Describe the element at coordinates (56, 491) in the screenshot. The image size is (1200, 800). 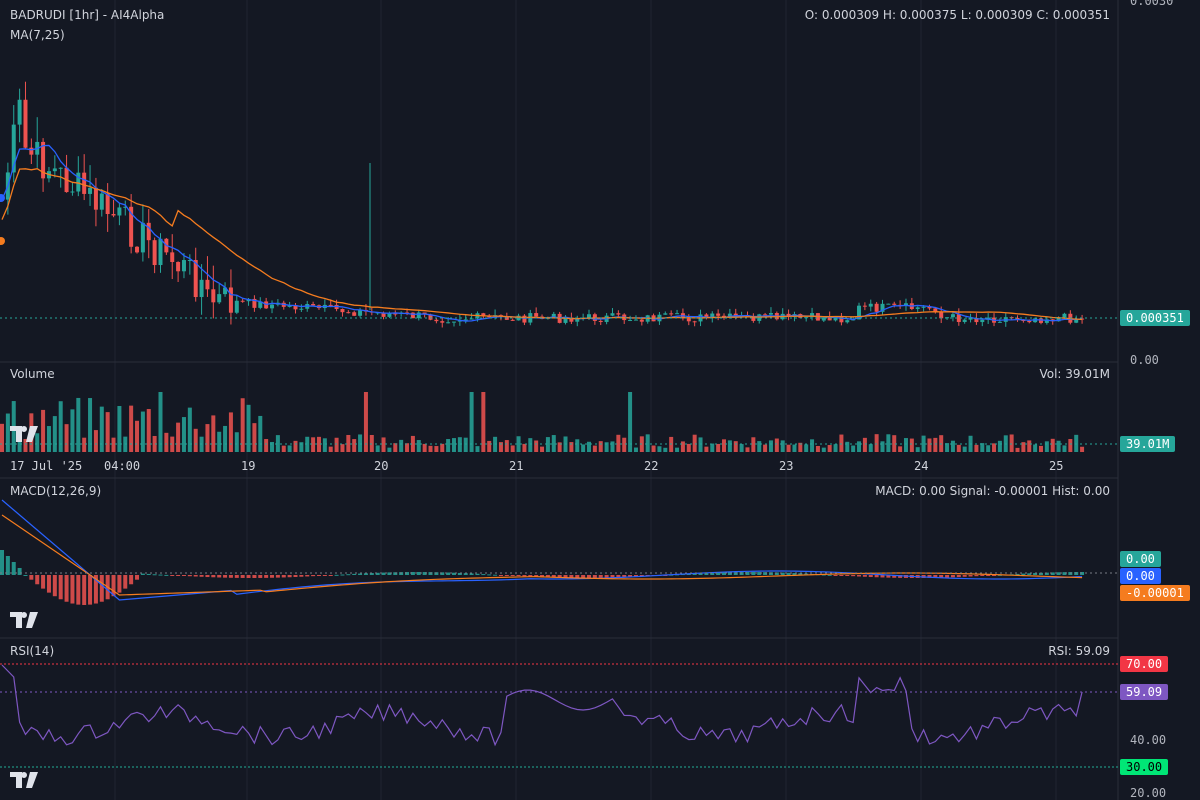
I see `macd-label: MACD(12,26,9)` at that location.